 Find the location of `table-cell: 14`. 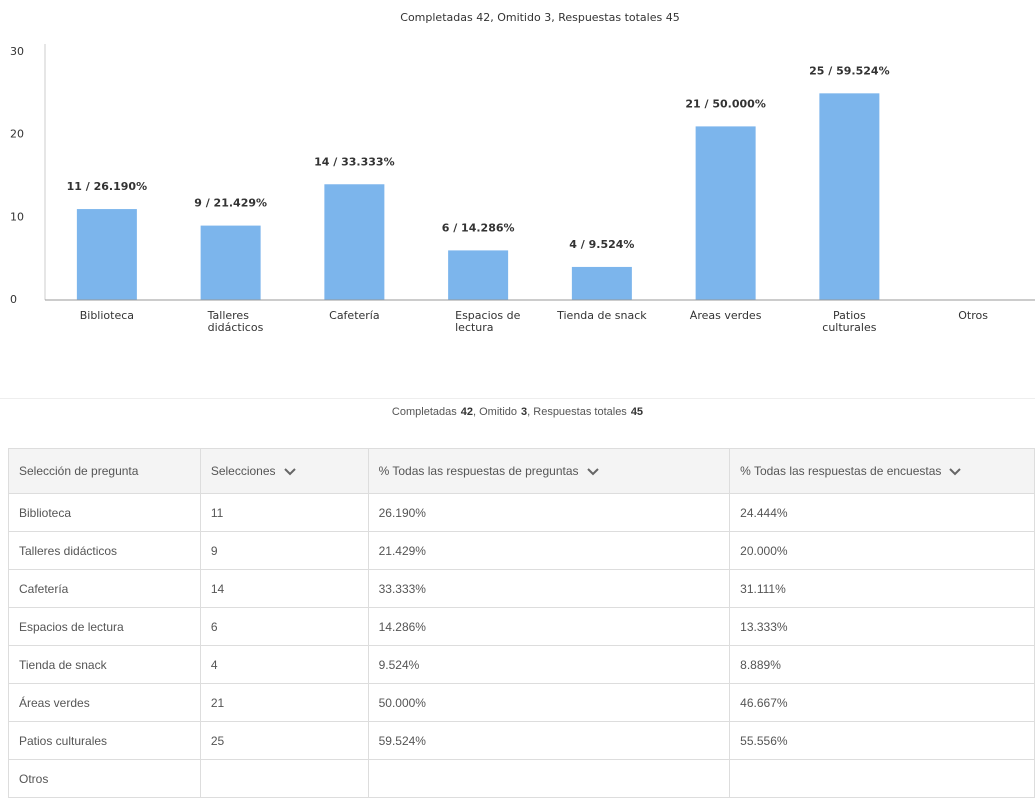

table-cell: 14 is located at coordinates (284, 588).